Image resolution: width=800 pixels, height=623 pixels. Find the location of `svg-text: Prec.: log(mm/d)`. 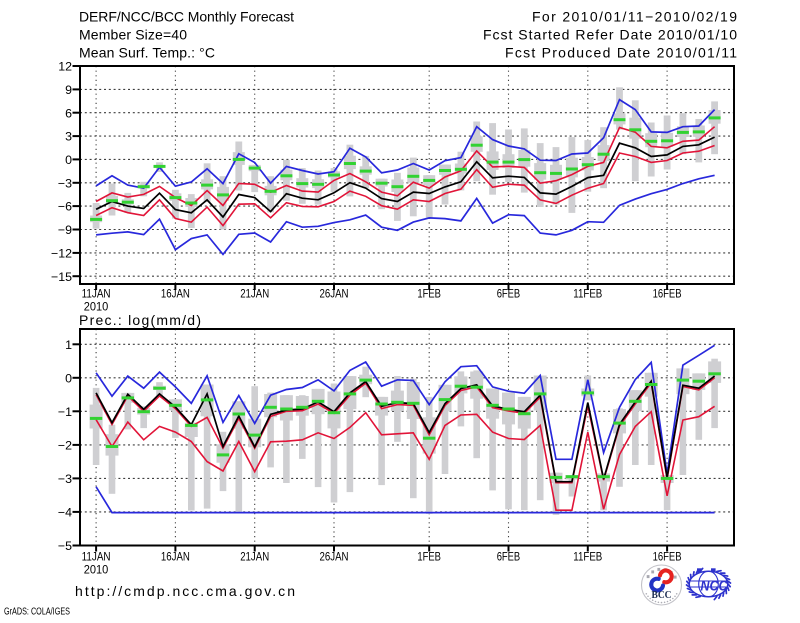

svg-text: Prec.: log(mm/d) is located at coordinates (140, 320).